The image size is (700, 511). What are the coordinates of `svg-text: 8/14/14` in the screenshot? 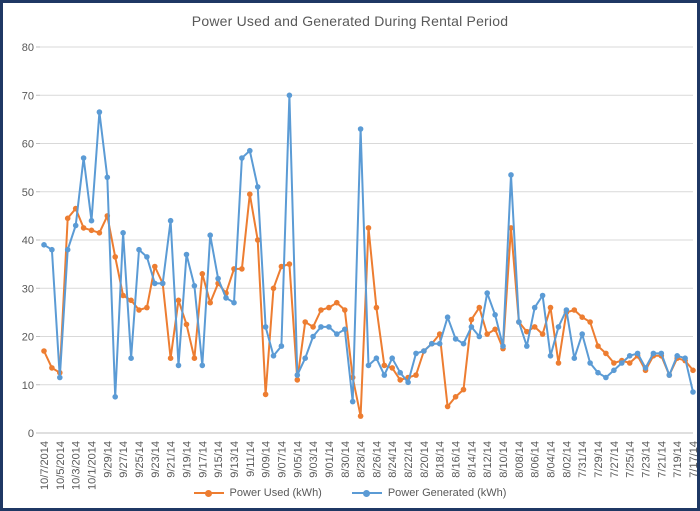 It's located at (472, 459).